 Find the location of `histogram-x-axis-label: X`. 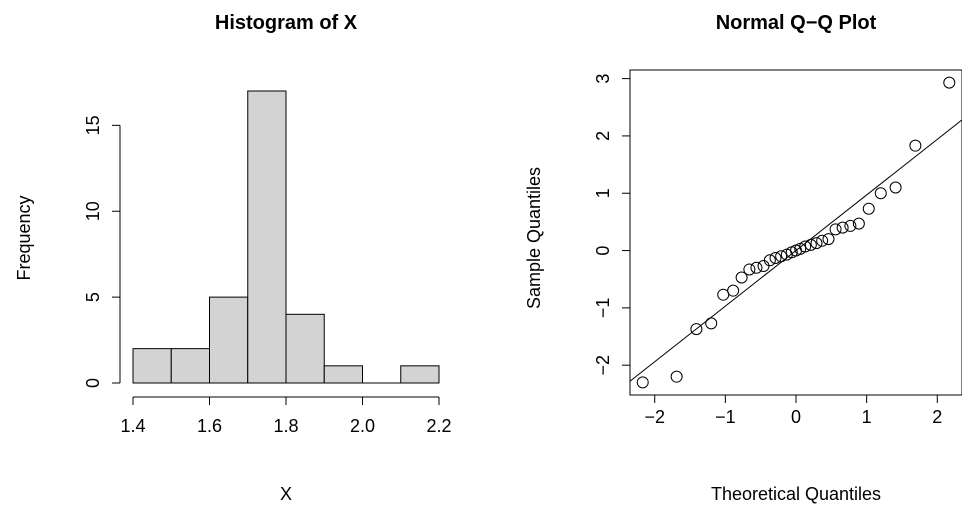

histogram-x-axis-label: X is located at coordinates (286, 494).